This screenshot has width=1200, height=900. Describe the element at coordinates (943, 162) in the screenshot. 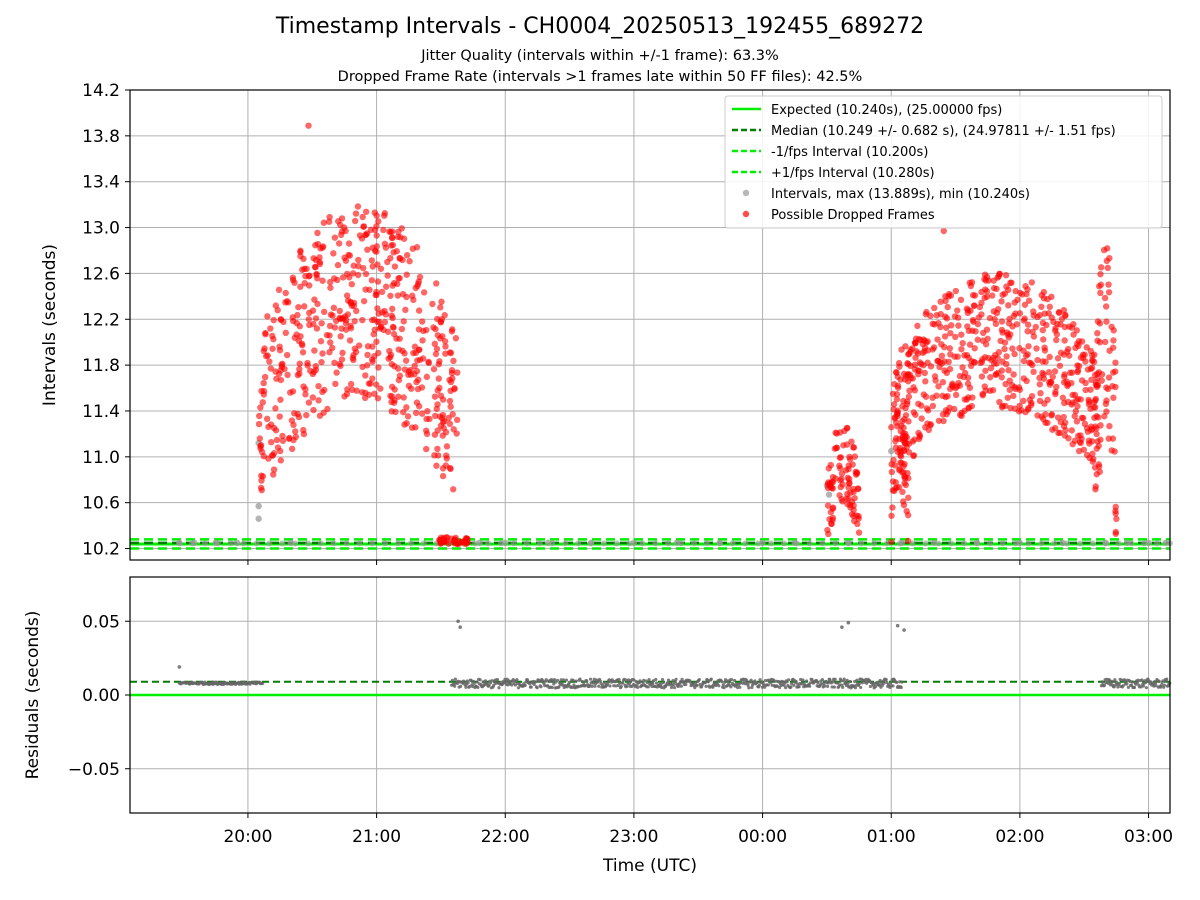

I see `legend-box` at that location.